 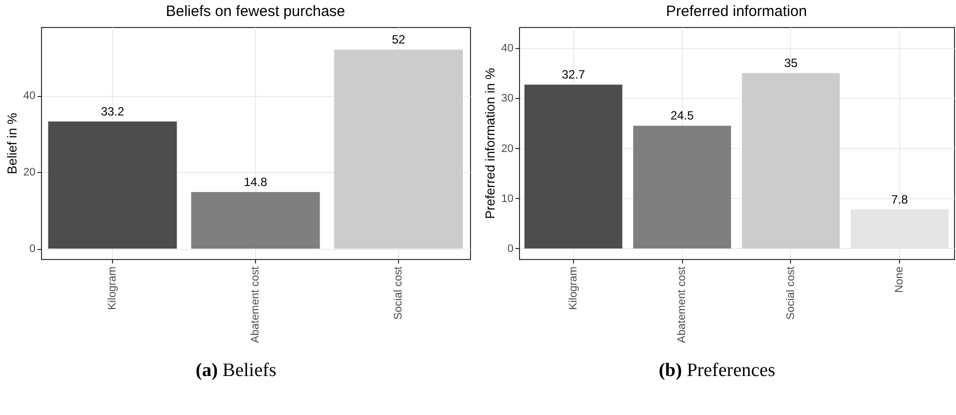 I want to click on data-label: 35, so click(x=791, y=63).